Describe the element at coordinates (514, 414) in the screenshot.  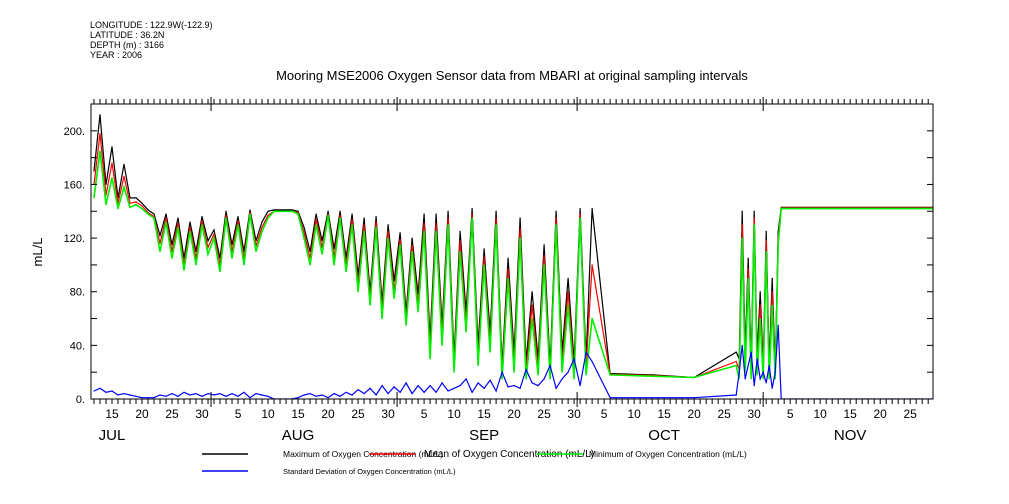
I see `x-day-label: 20` at that location.